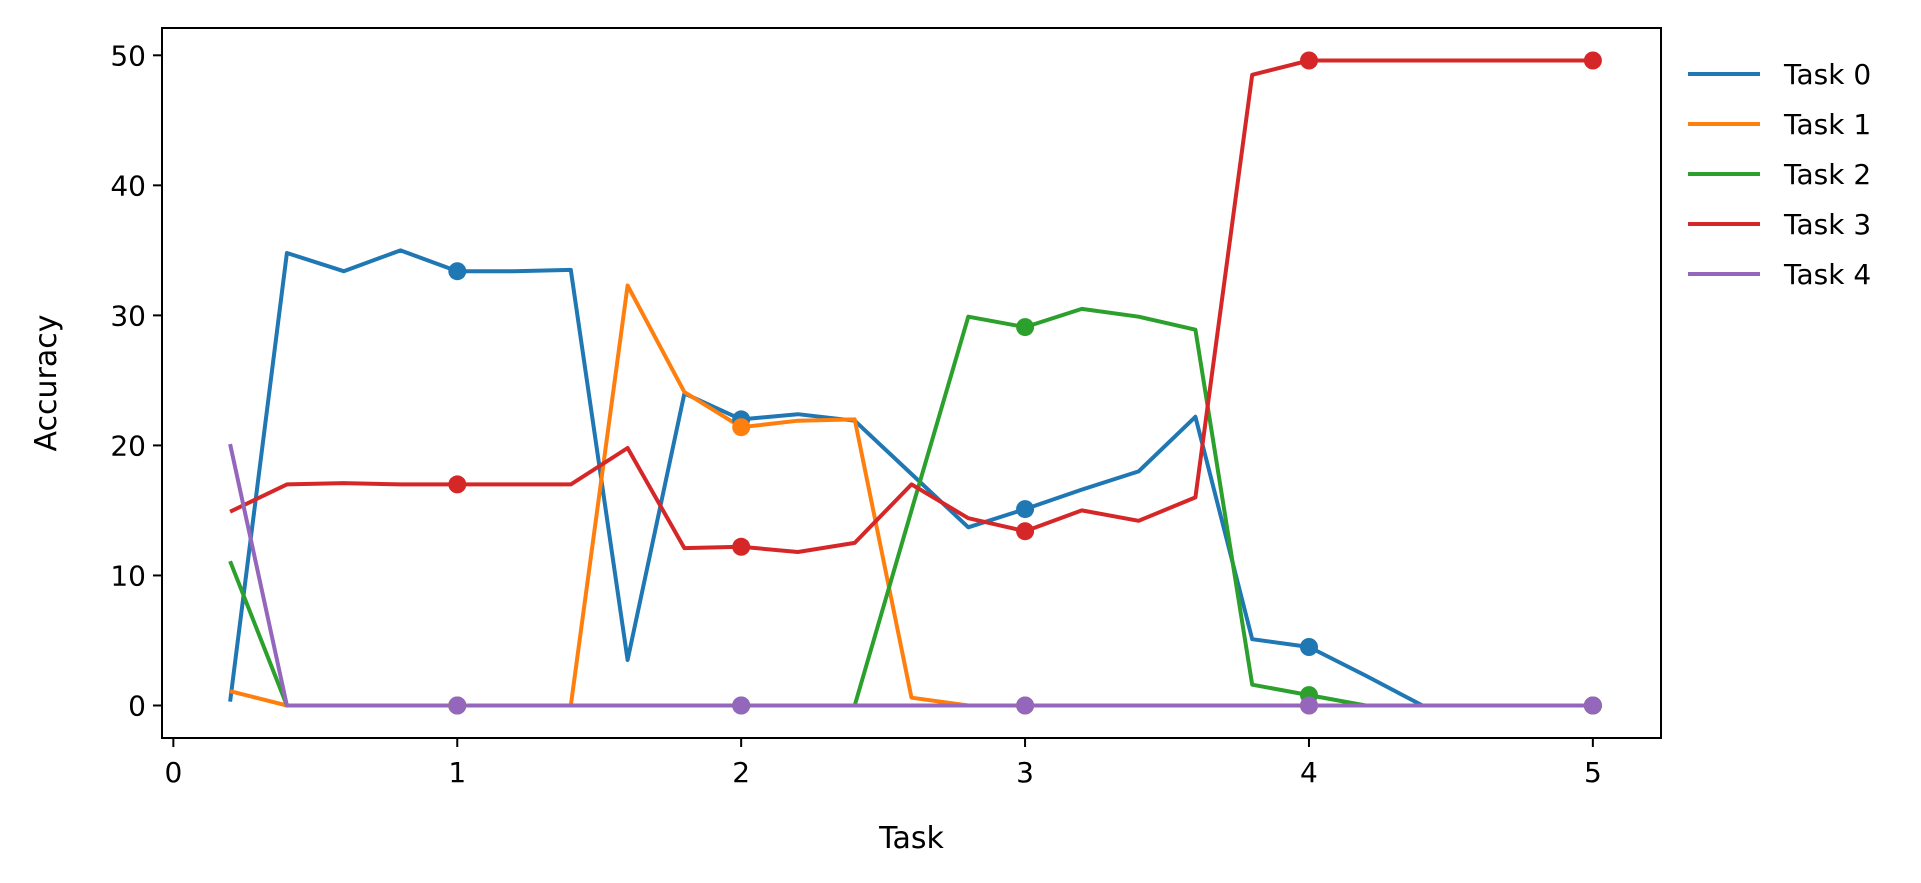  I want to click on legend-entry-task-3: Task 3, so click(1779, 224).